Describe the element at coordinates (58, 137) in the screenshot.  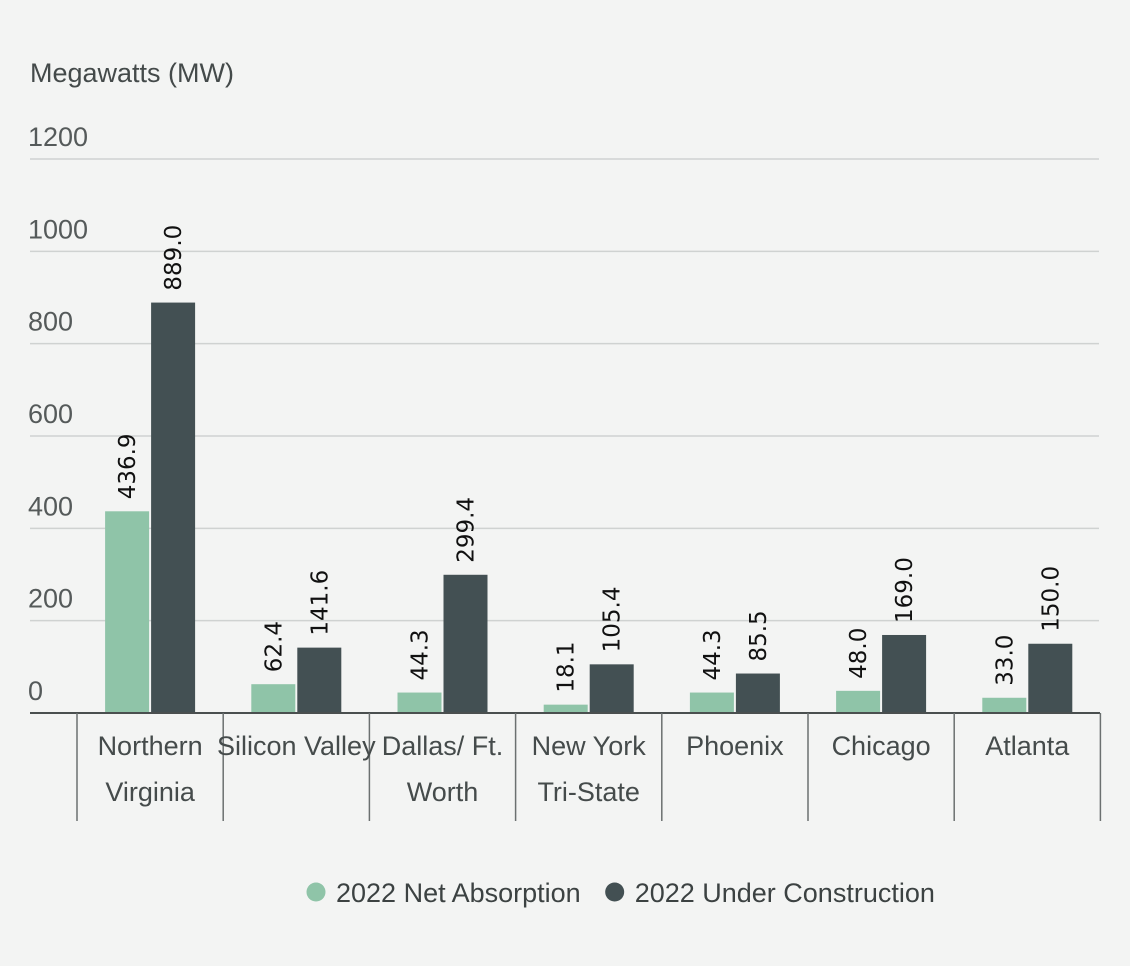
I see `y-tick-label: 1200` at that location.